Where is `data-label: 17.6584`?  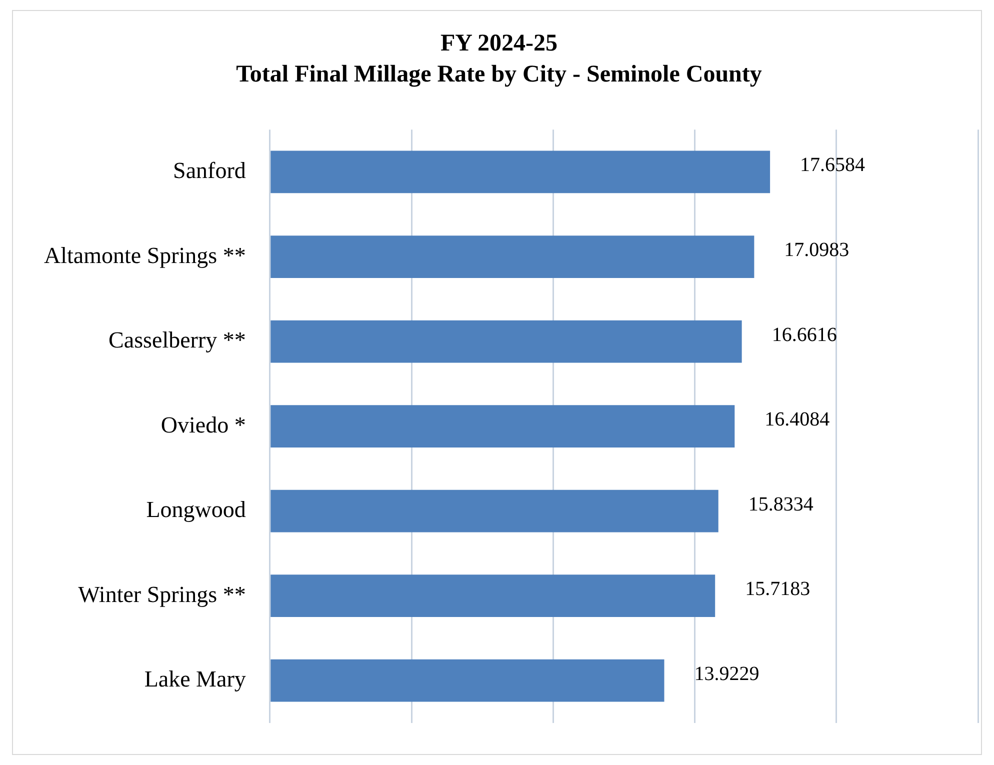
data-label: 17.6584 is located at coordinates (833, 165).